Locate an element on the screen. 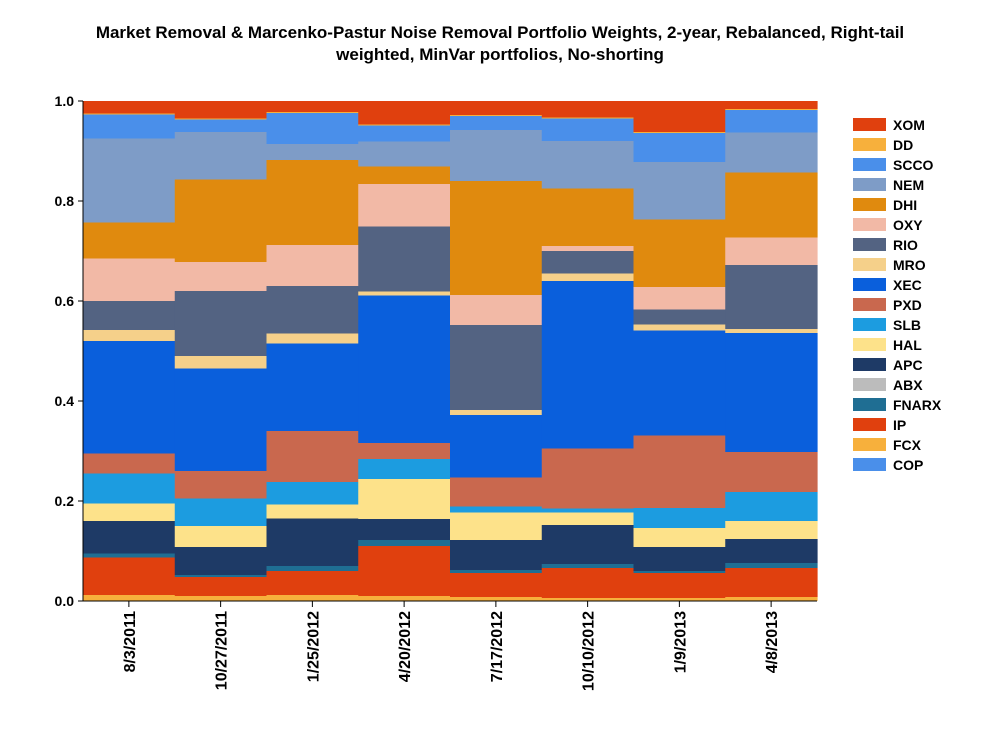  y-tick-label: 0.0 is located at coordinates (65, 601).